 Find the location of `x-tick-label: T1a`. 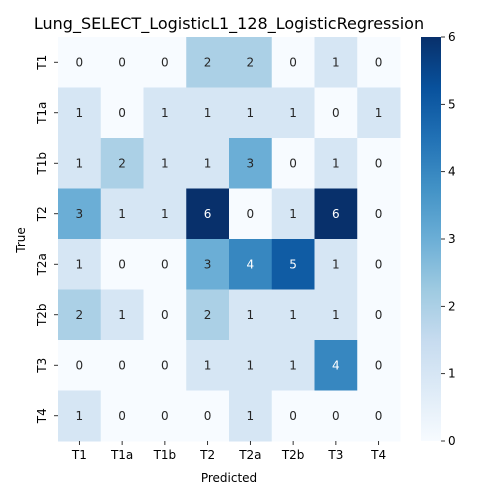

x-tick-label: T1a is located at coordinates (121, 455).